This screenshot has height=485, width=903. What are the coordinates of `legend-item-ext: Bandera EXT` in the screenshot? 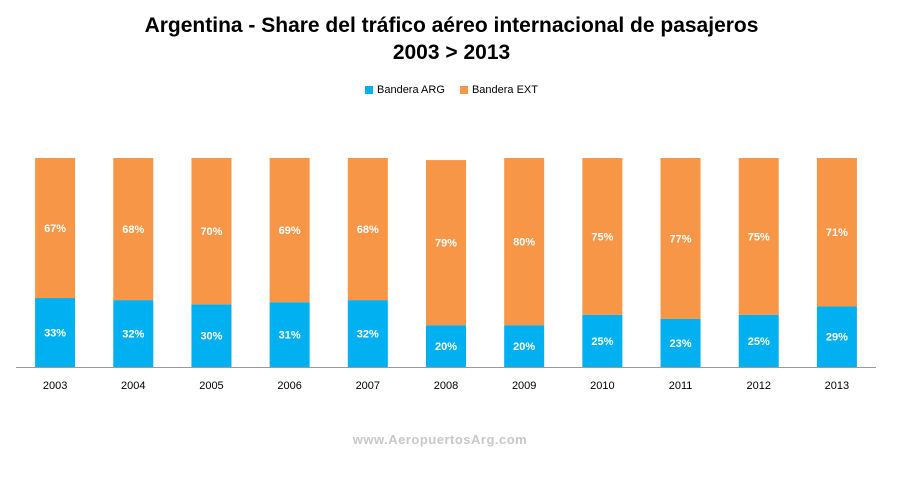 It's located at (498, 90).